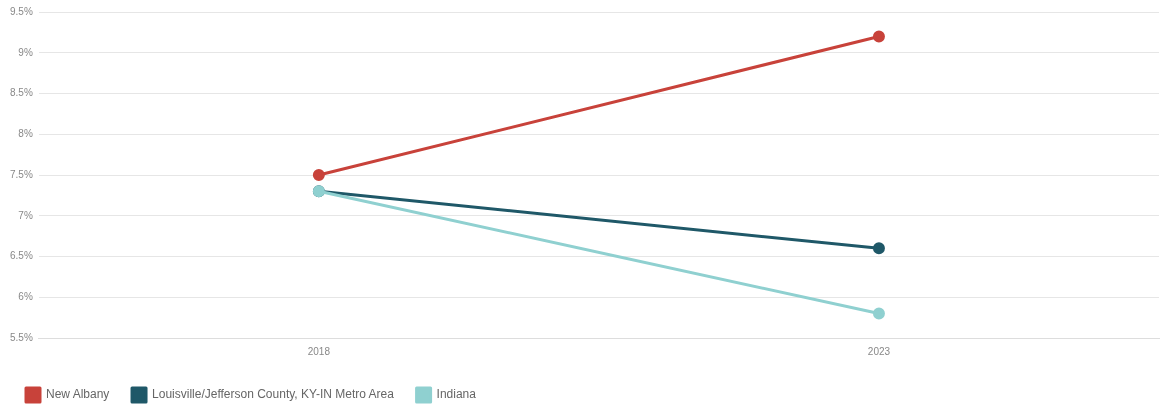 The image size is (1167, 414). I want to click on y-tick-label: 7.5%, so click(21, 174).